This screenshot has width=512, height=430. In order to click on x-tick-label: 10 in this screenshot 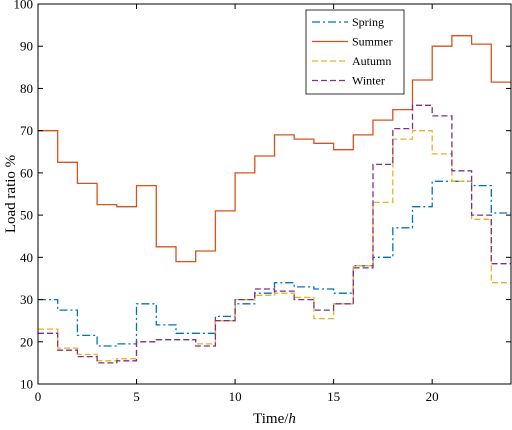, I will do `click(235, 396)`.